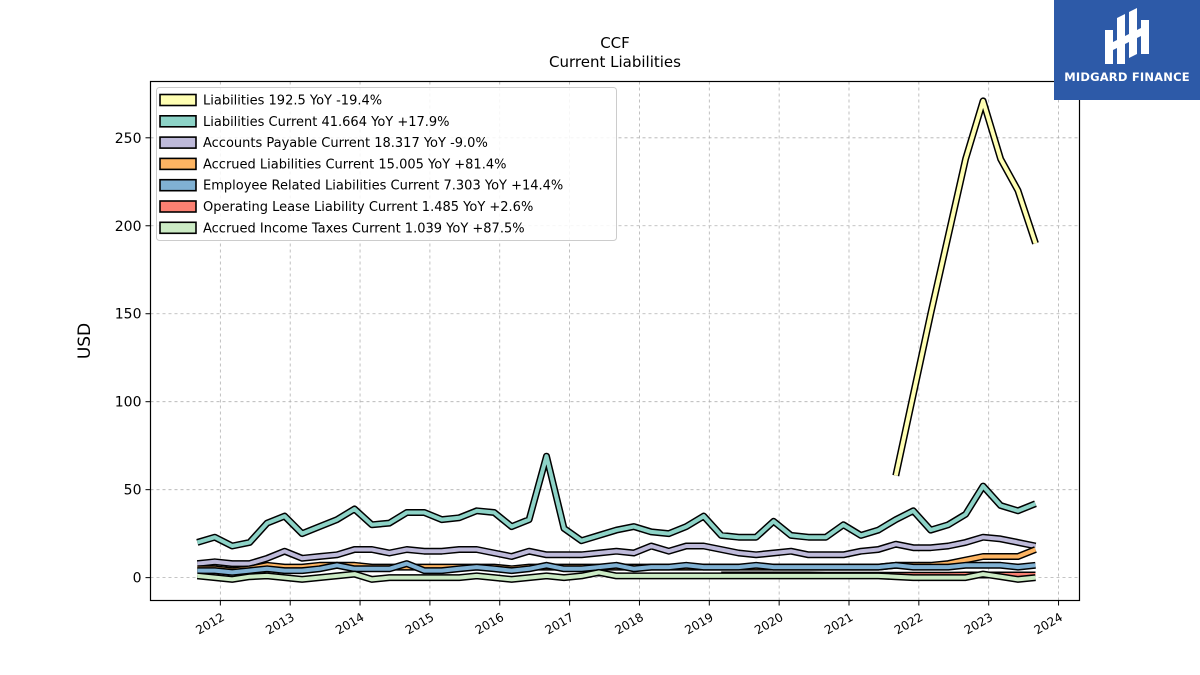  Describe the element at coordinates (85, 341) in the screenshot. I see `y-axis-label: USD` at that location.